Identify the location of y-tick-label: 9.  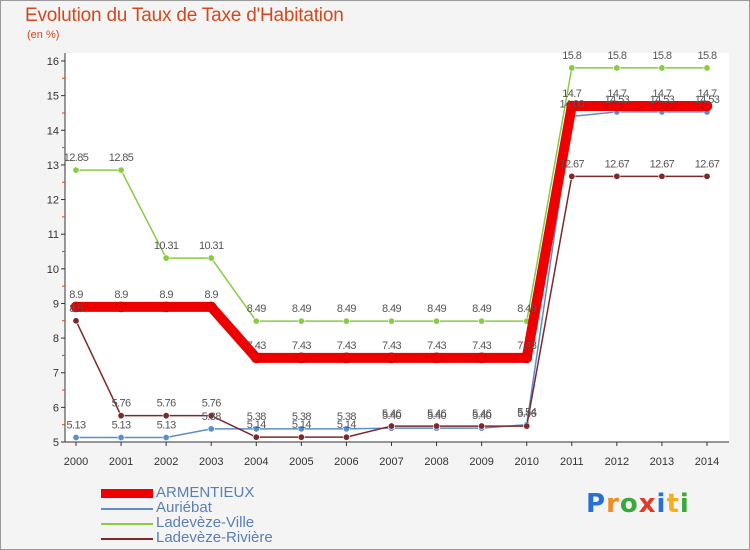
(56, 304).